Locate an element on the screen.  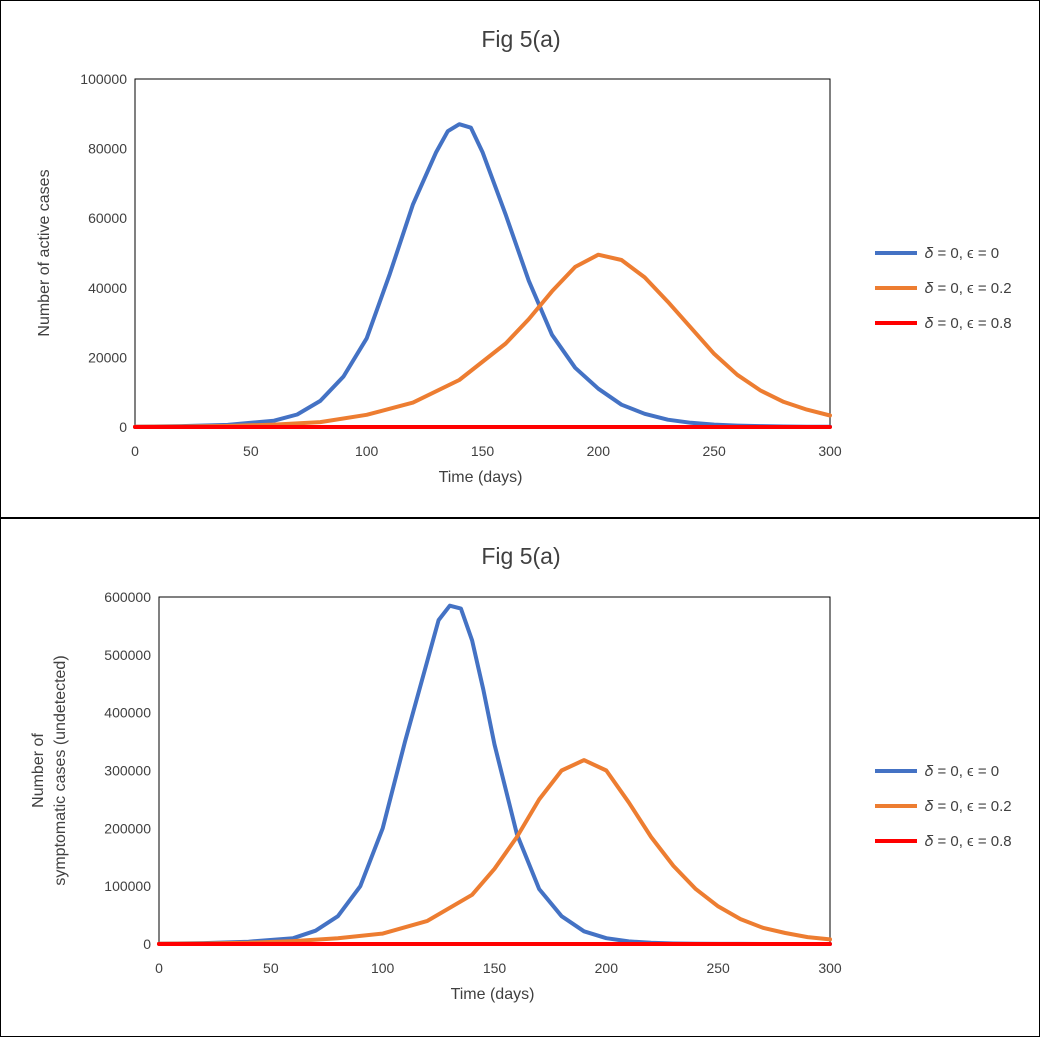
y-axis-title: Number of active cases is located at coordinates (44, 252).